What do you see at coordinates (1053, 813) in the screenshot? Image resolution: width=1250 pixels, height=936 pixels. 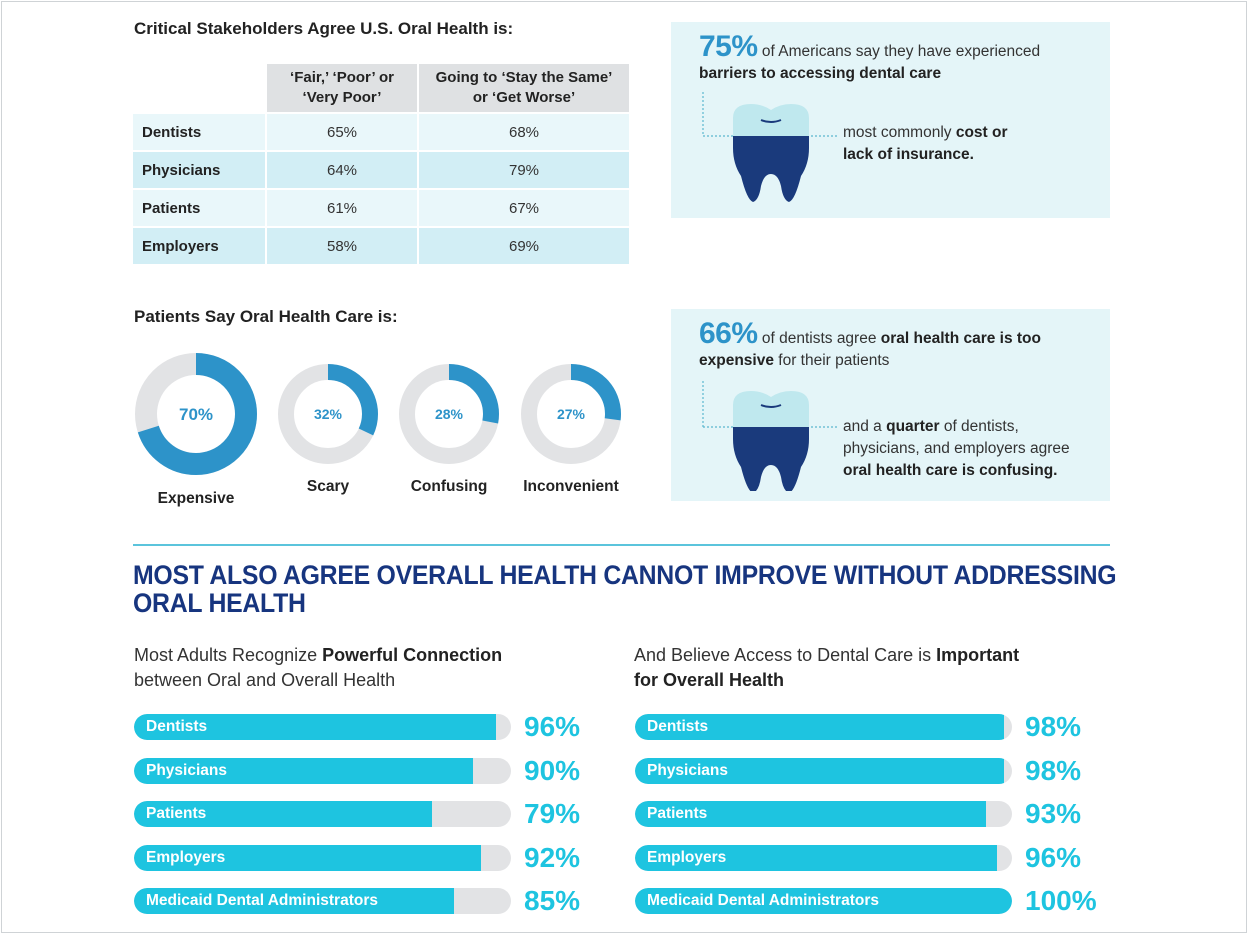 I see `bar-value-label: 93%` at bounding box center [1053, 813].